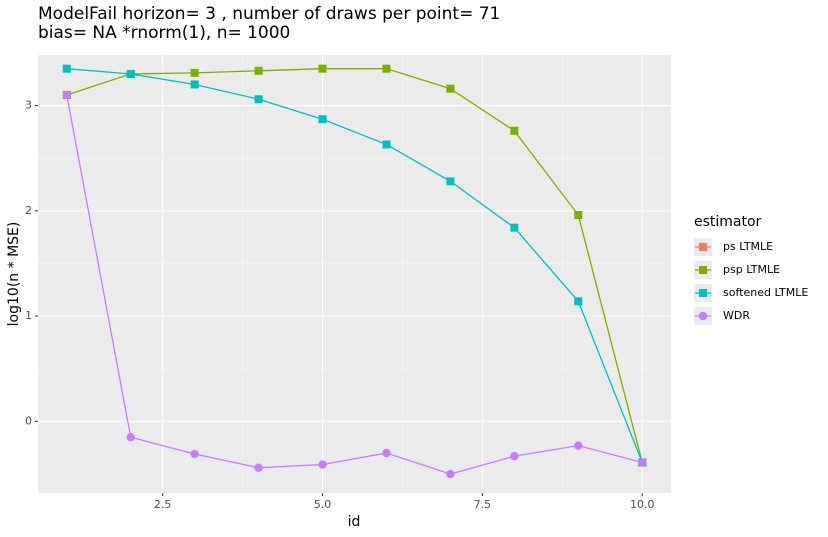 This screenshot has width=828, height=537. I want to click on y-tick-label: 2, so click(28, 210).